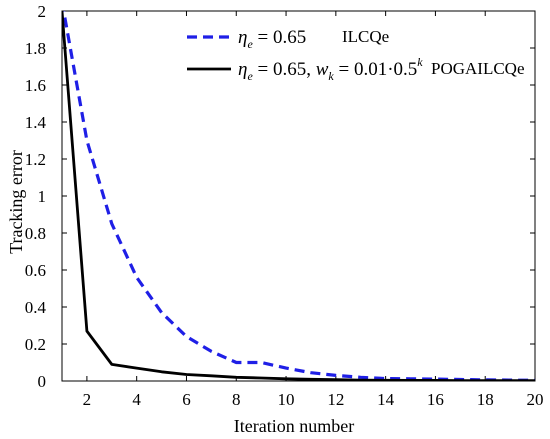 The width and height of the screenshot is (550, 439). Describe the element at coordinates (36, 307) in the screenshot. I see `y-tick-label: 0.4` at that location.